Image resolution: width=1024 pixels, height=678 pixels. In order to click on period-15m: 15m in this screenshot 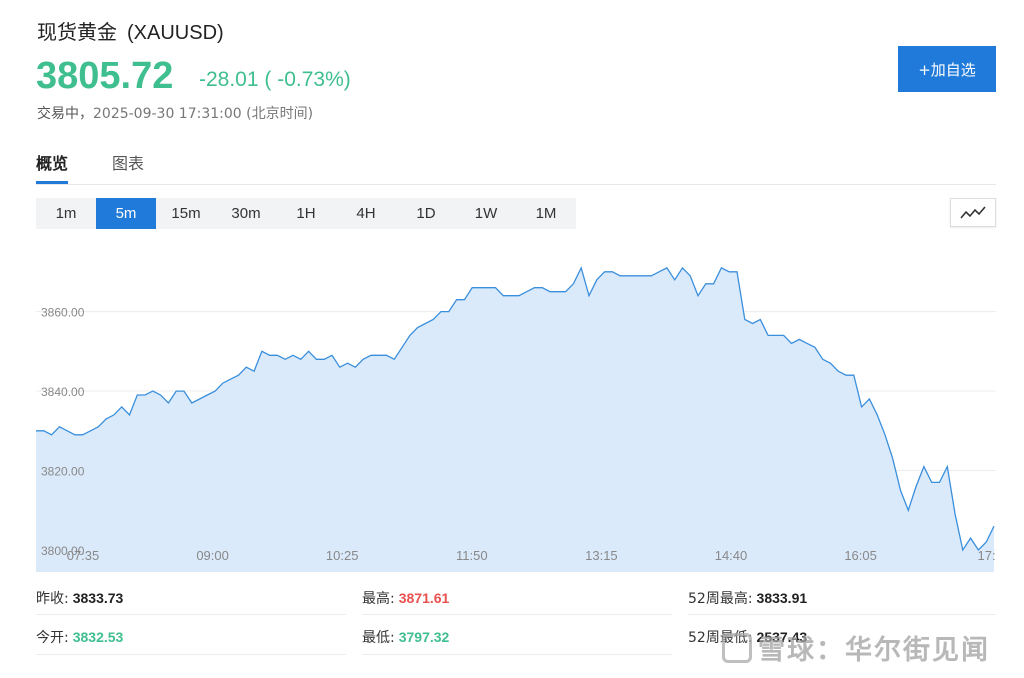, I will do `click(186, 213)`.